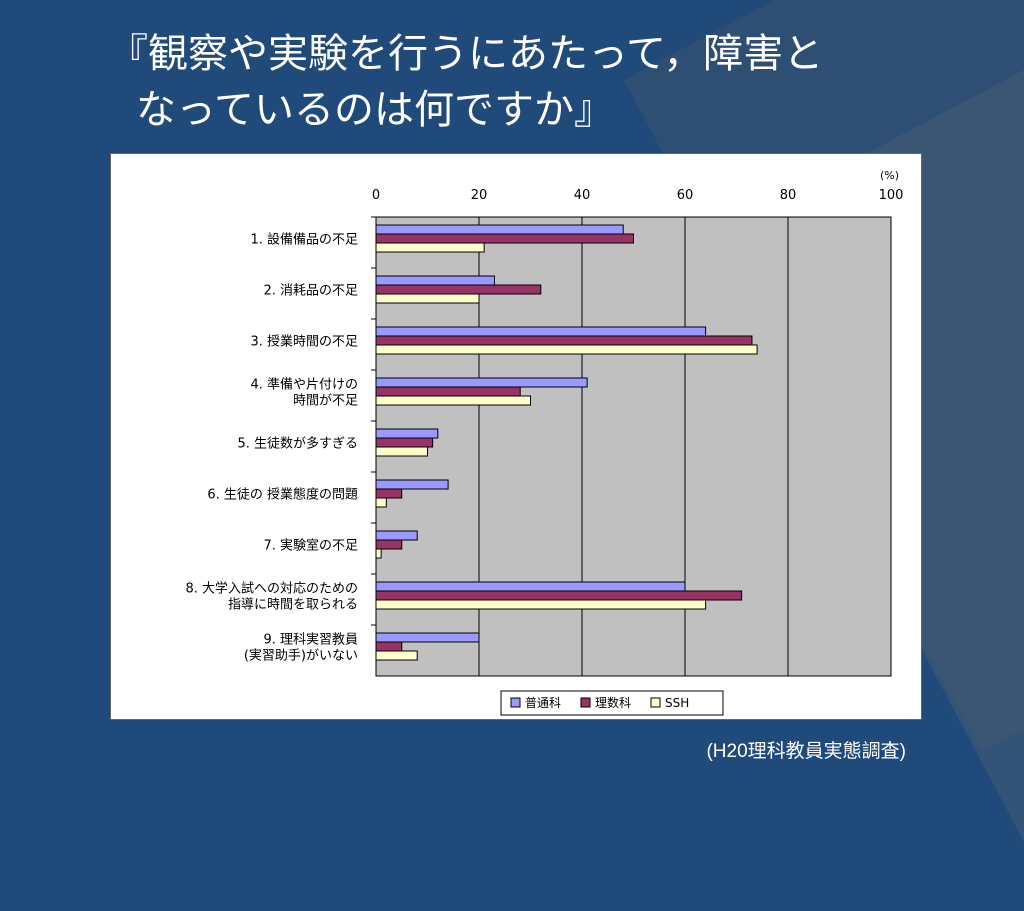 Image resolution: width=1024 pixels, height=911 pixels. I want to click on category-label: 2. 消耗品の不足, so click(310, 291).